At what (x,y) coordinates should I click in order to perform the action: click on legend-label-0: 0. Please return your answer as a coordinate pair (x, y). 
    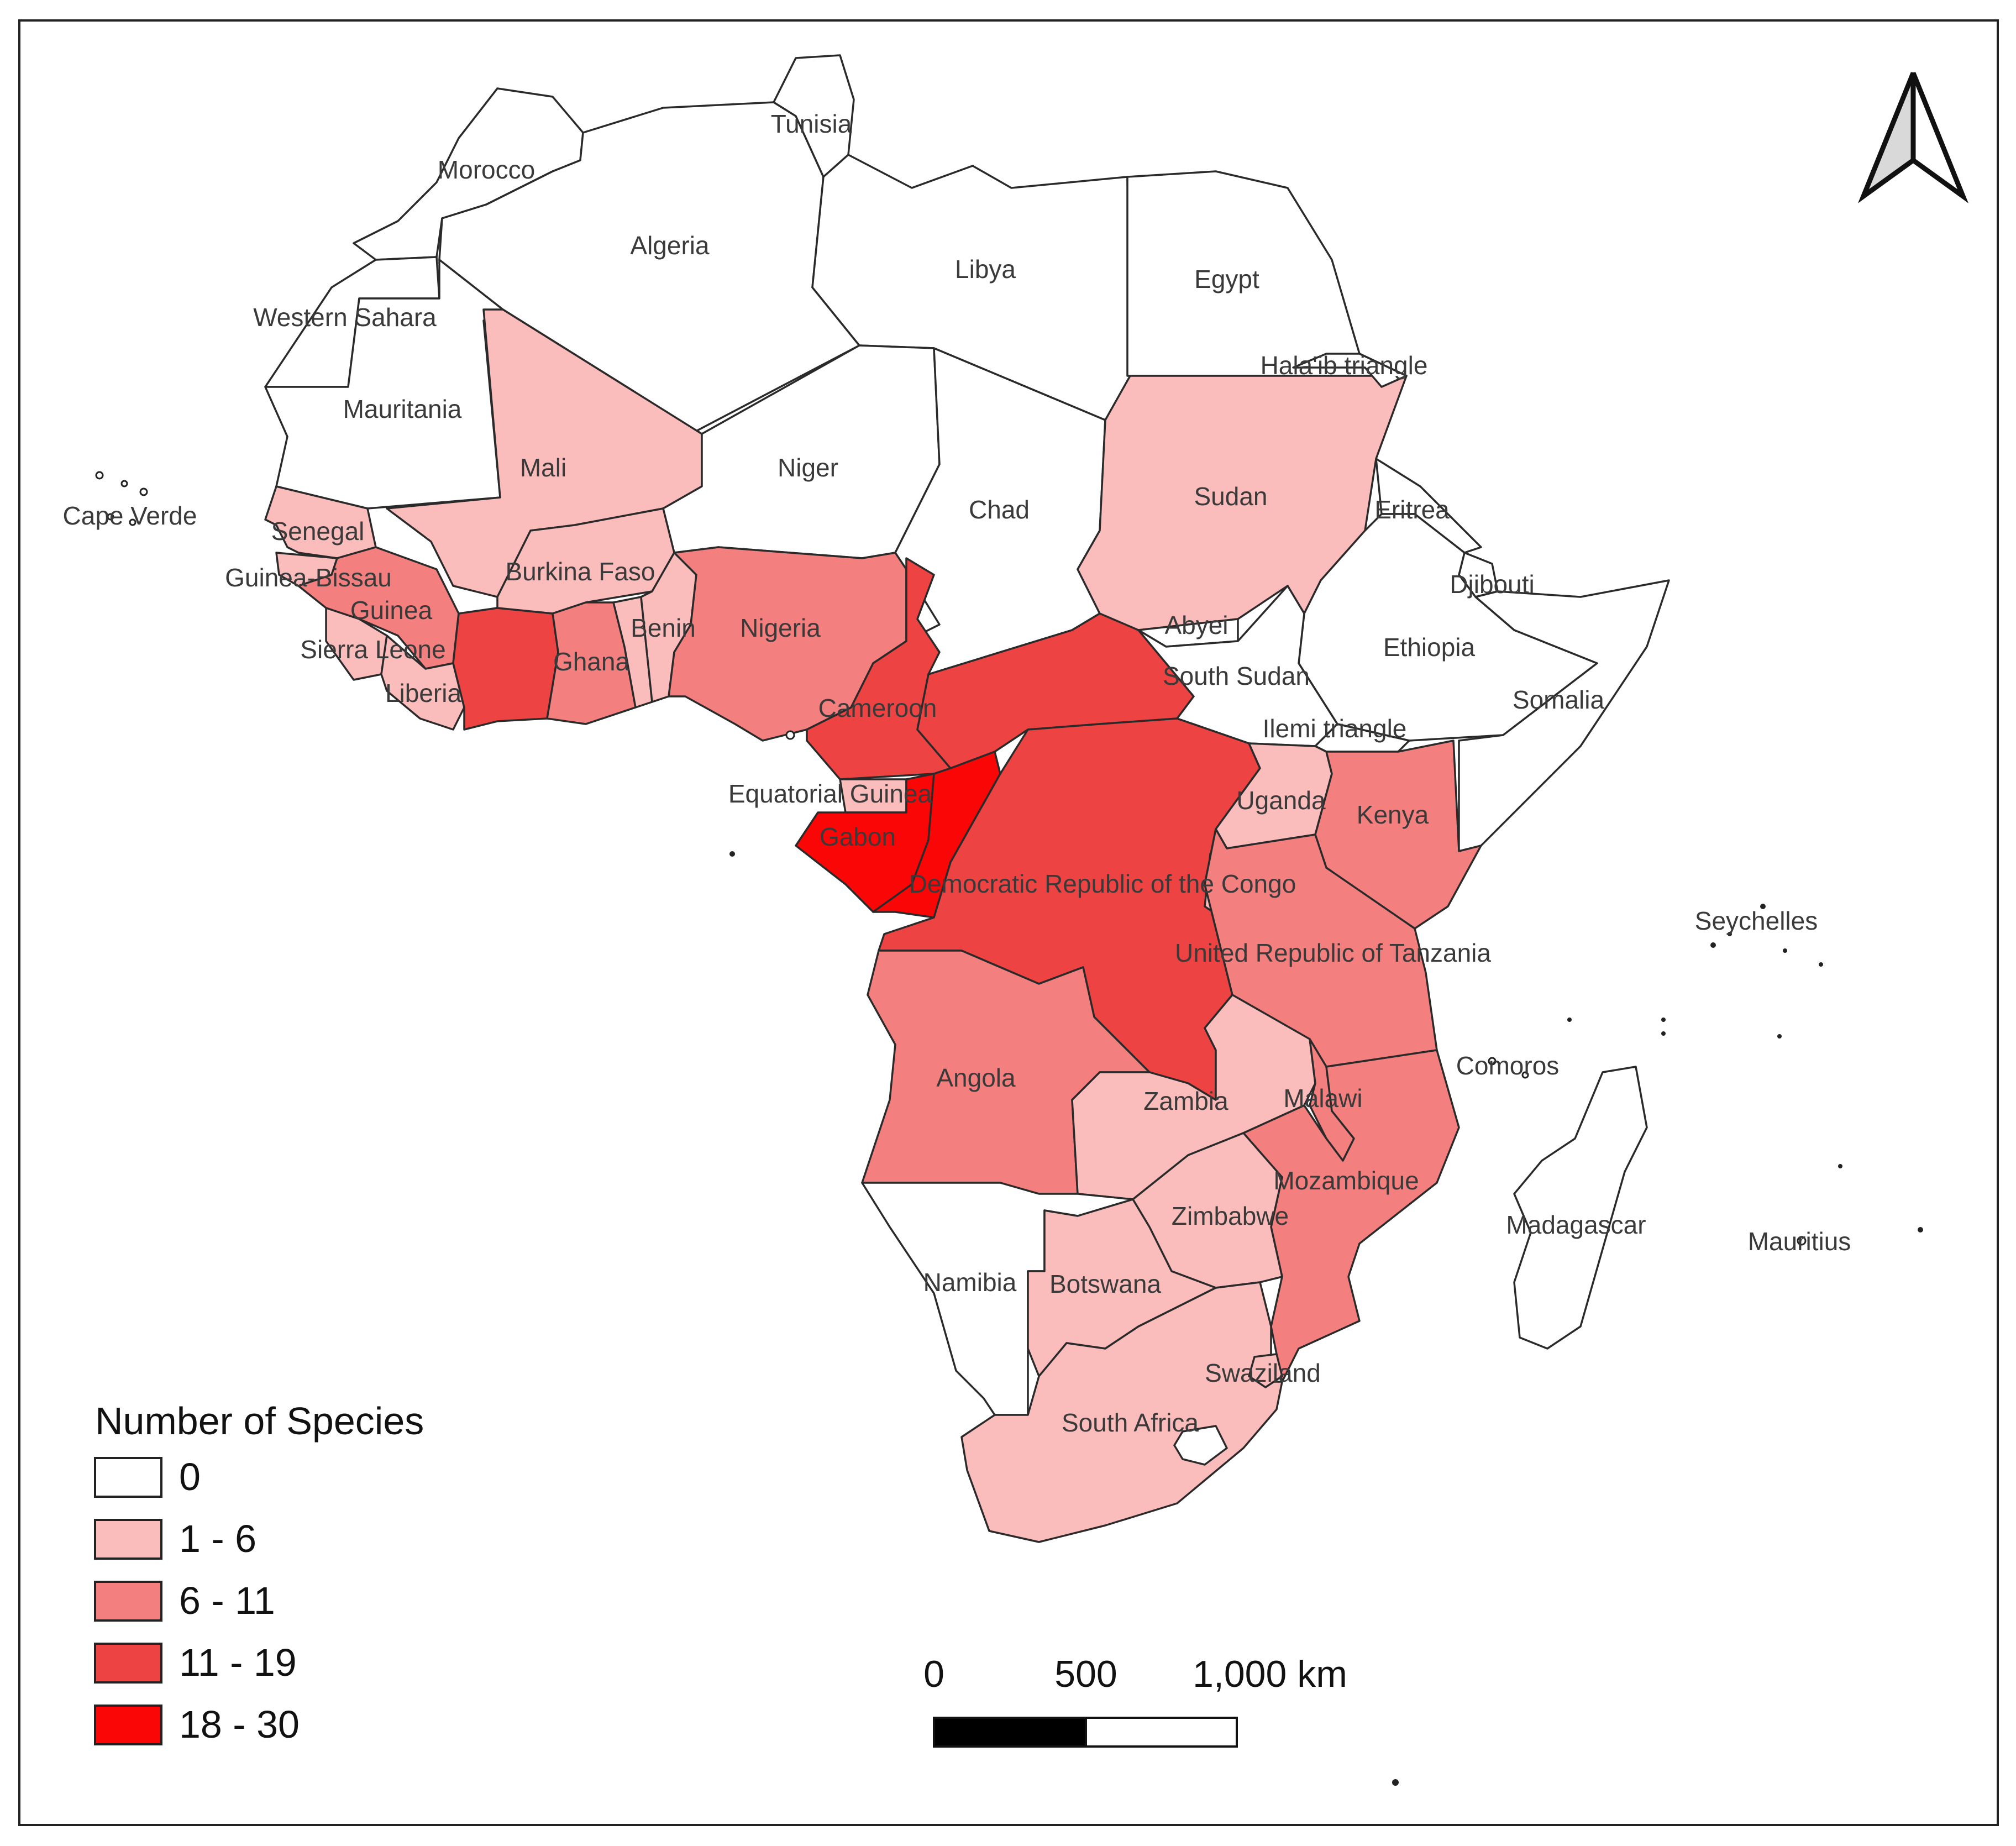
    Looking at the image, I should click on (190, 1476).